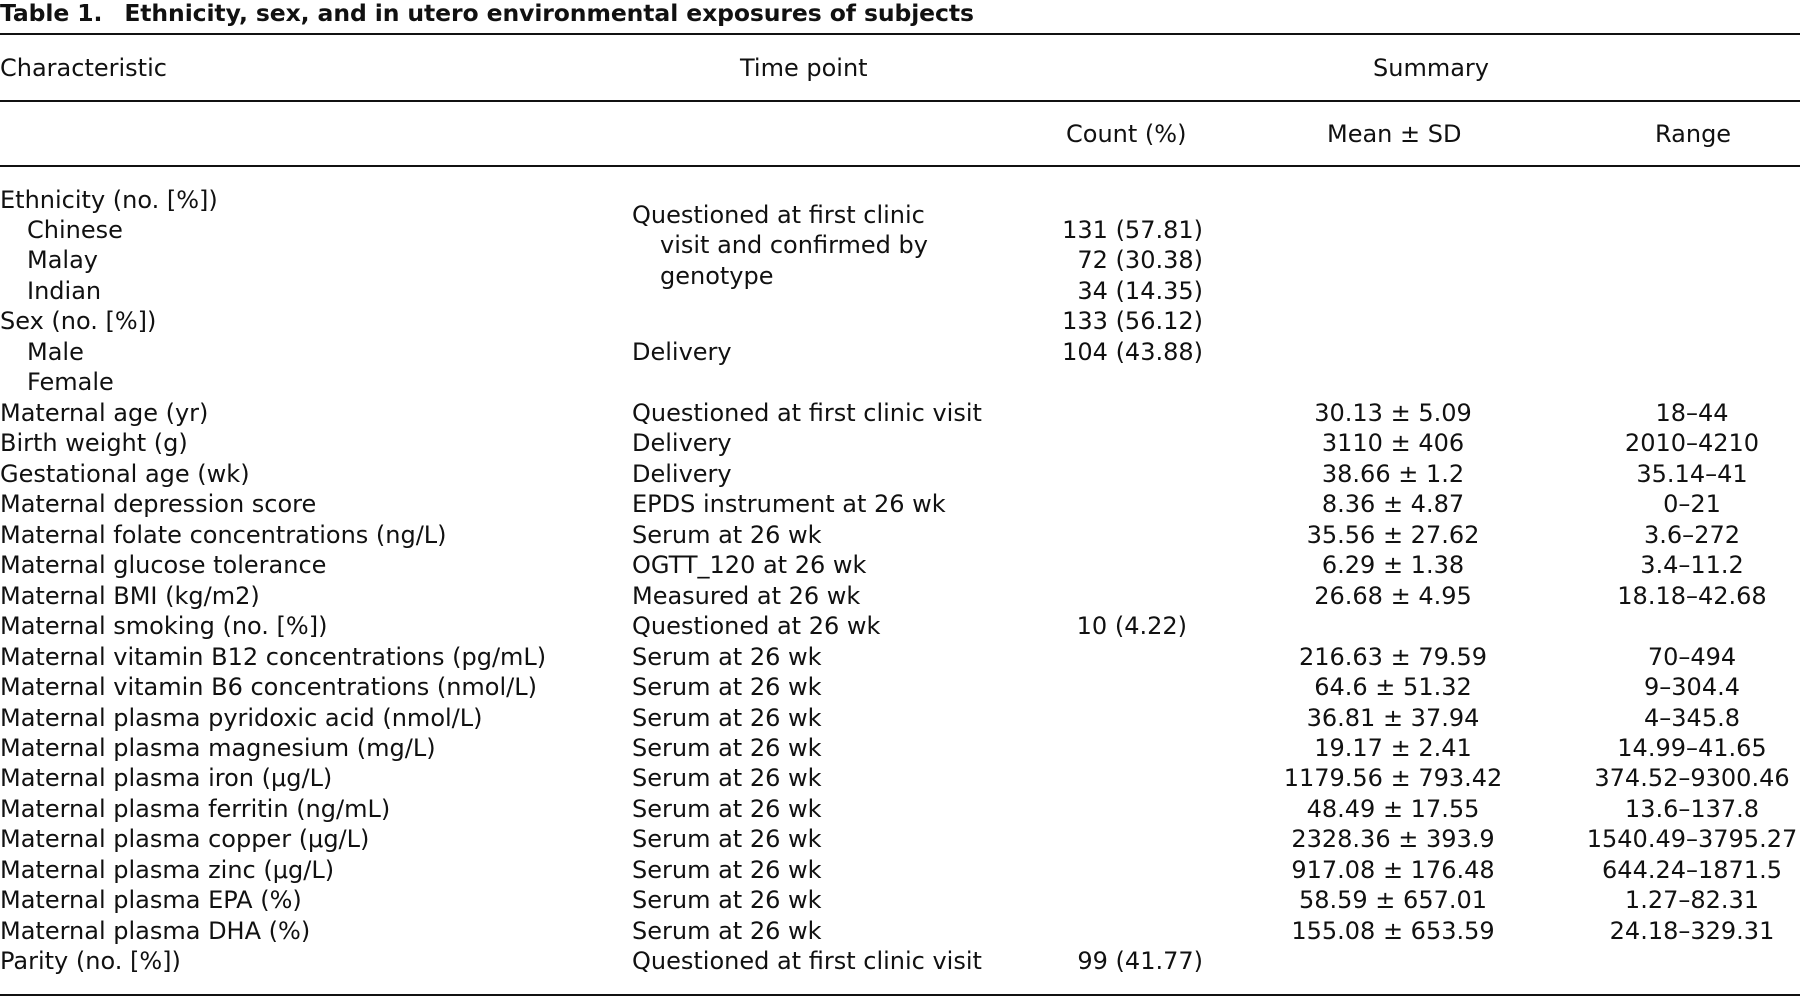 The image size is (1800, 997). Describe the element at coordinates (1393, 809) in the screenshot. I see `row-mean-sd: 48.49 ± 17.55` at that location.